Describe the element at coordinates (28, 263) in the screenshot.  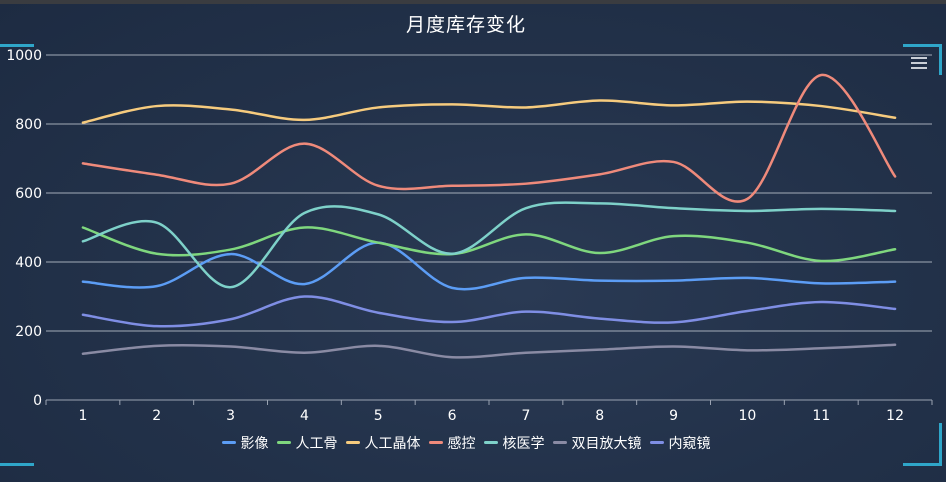
I see `y-tick-label: 400` at that location.